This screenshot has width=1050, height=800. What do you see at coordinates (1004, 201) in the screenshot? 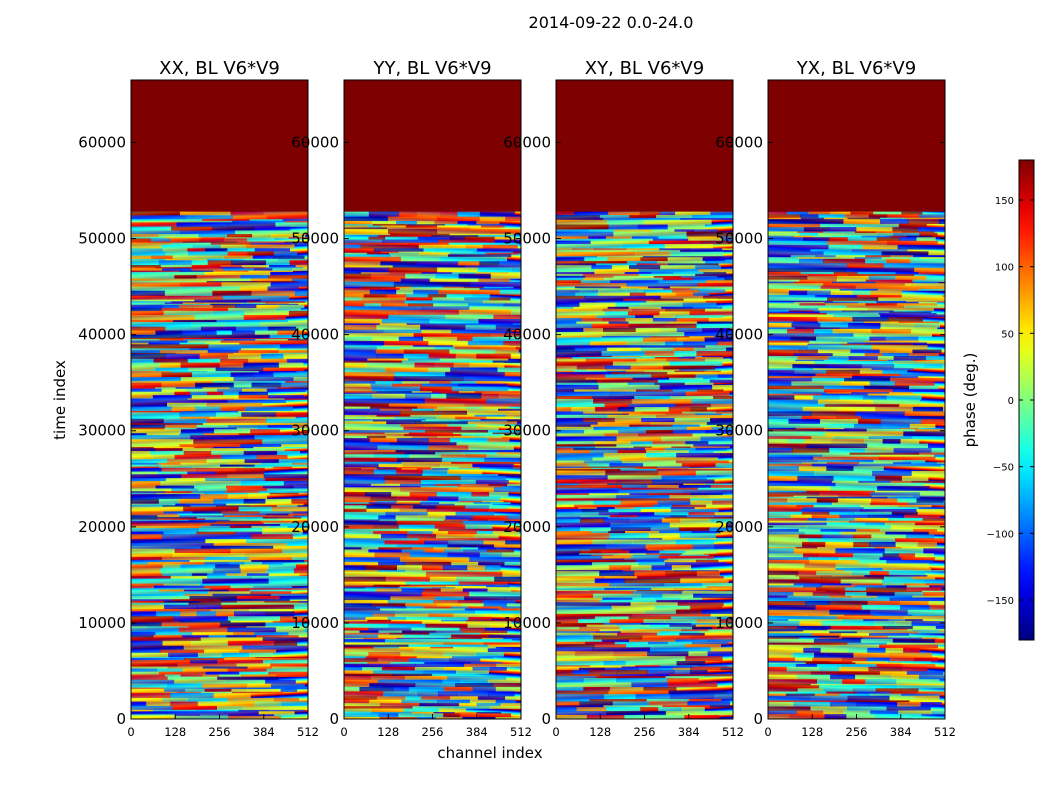
I see `colorbar-tick-label: 150` at bounding box center [1004, 201].